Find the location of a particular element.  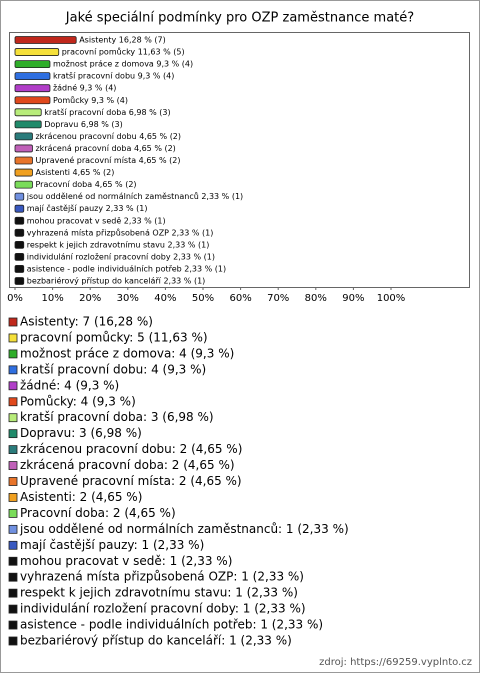

legend-label: mají častější pauzy: 1 (2,33 %) is located at coordinates (112, 545).